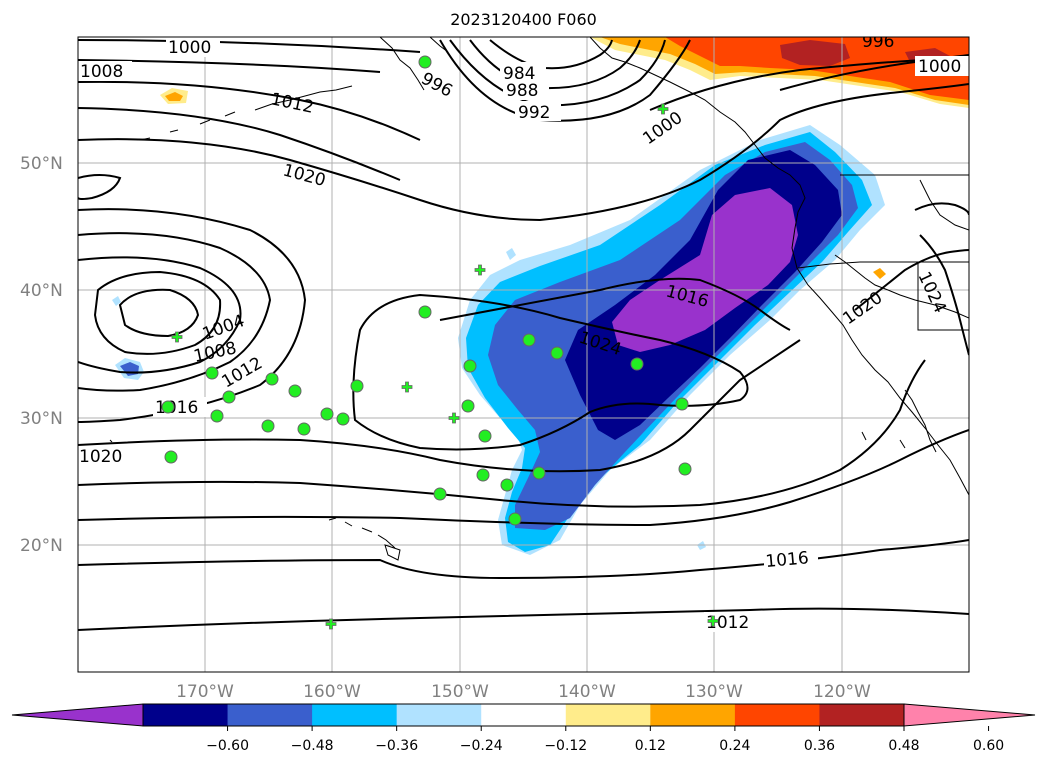 Image resolution: width=1047 pixels, height=765 pixels. Describe the element at coordinates (100, 457) in the screenshot. I see `isobar-label: 1020` at that location.